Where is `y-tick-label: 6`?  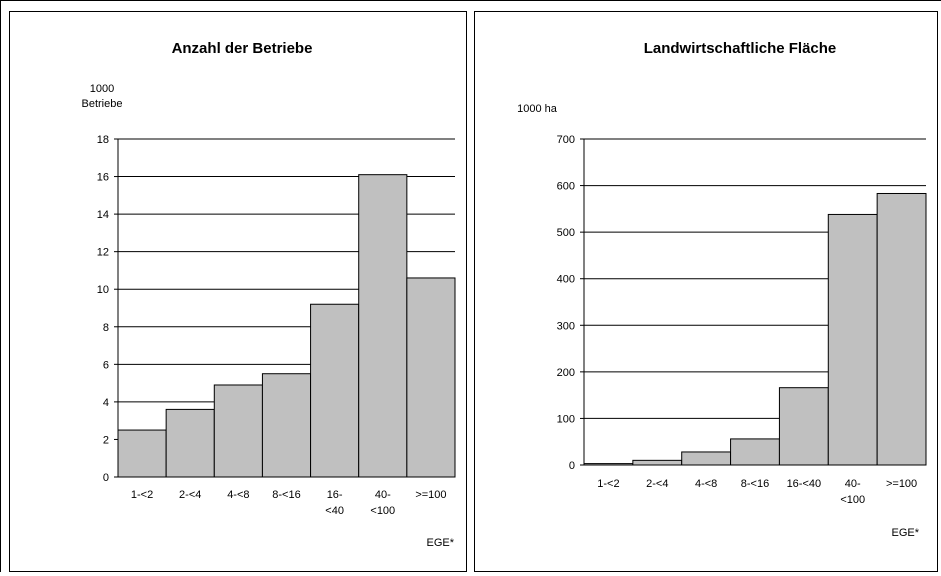 y-tick-label: 6 is located at coordinates (106, 365).